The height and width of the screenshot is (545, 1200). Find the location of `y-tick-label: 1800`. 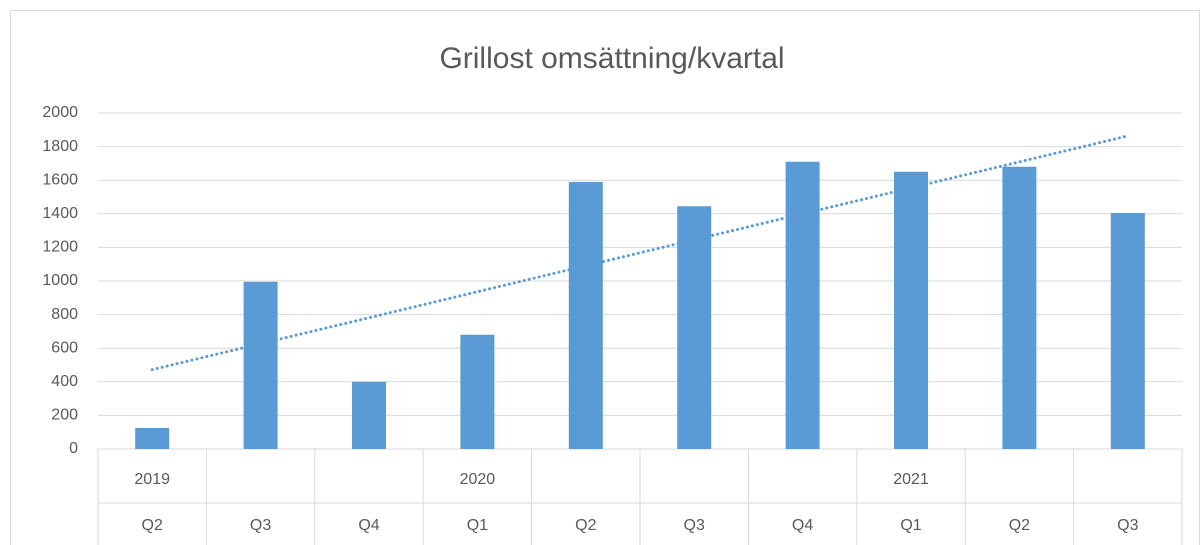

y-tick-label: 1800 is located at coordinates (60, 146).